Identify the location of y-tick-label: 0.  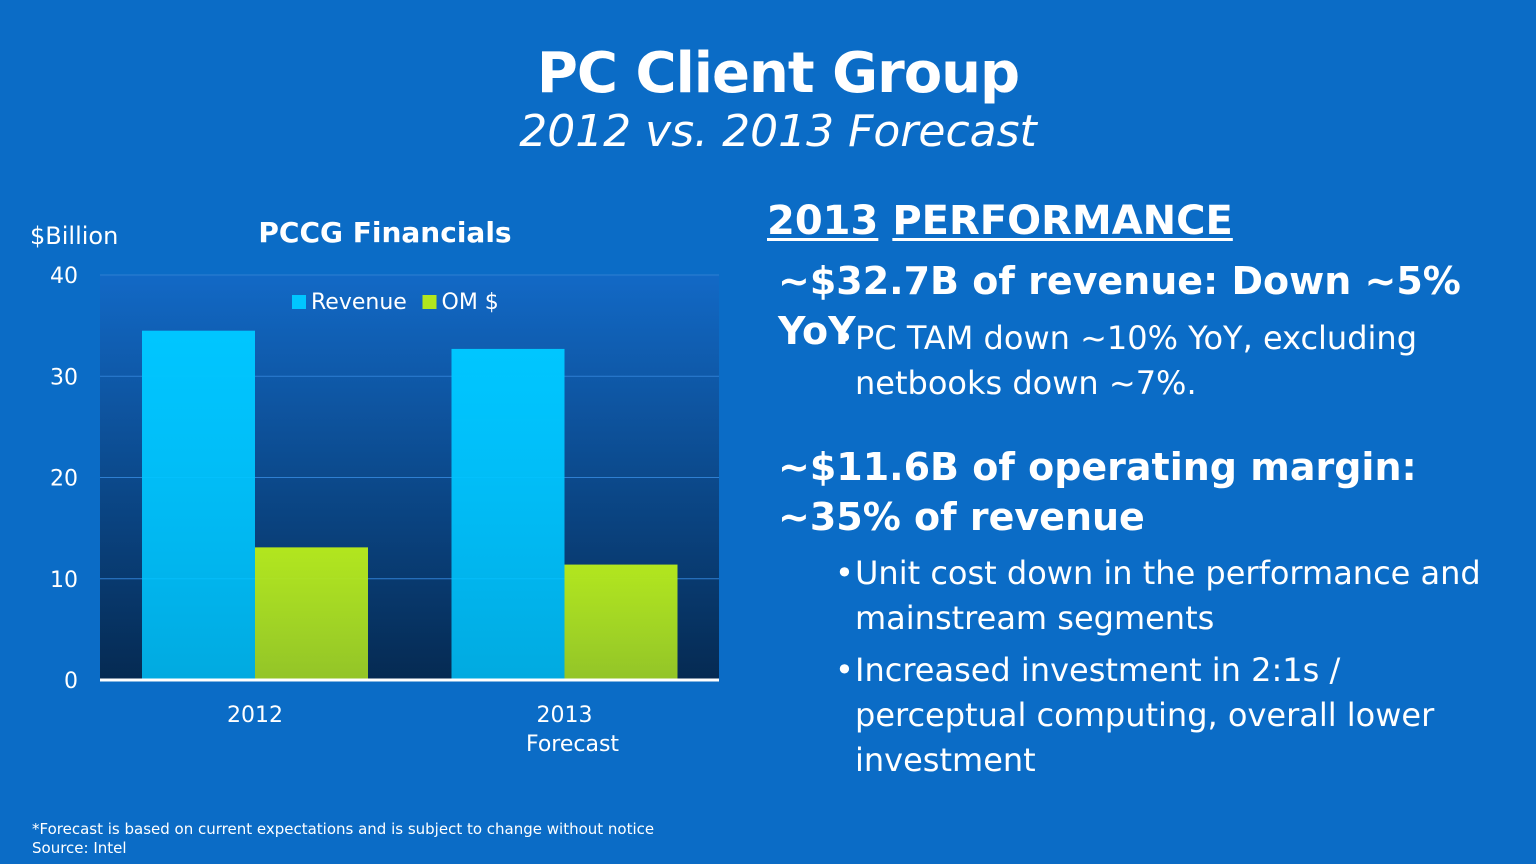
(71, 681).